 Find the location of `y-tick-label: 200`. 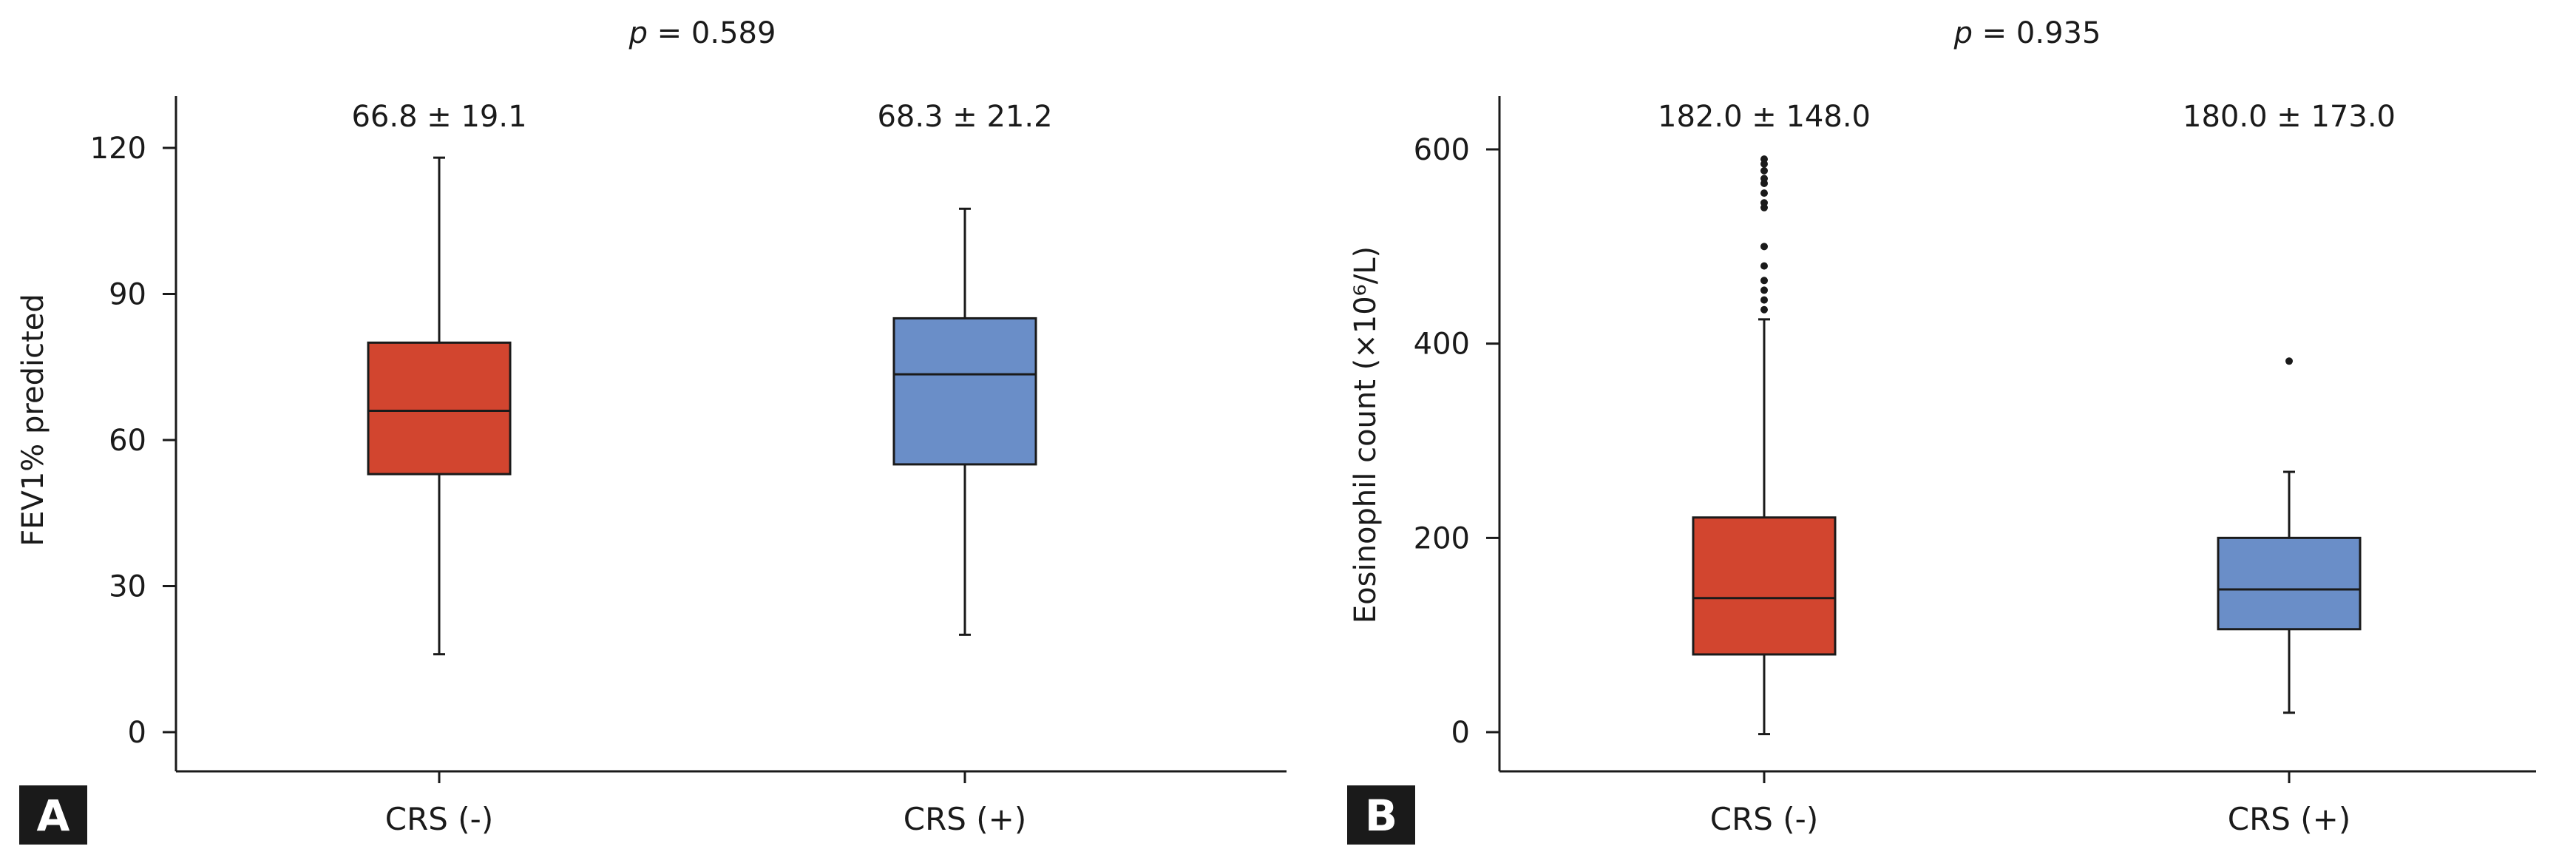

y-tick-label: 200 is located at coordinates (1442, 538).